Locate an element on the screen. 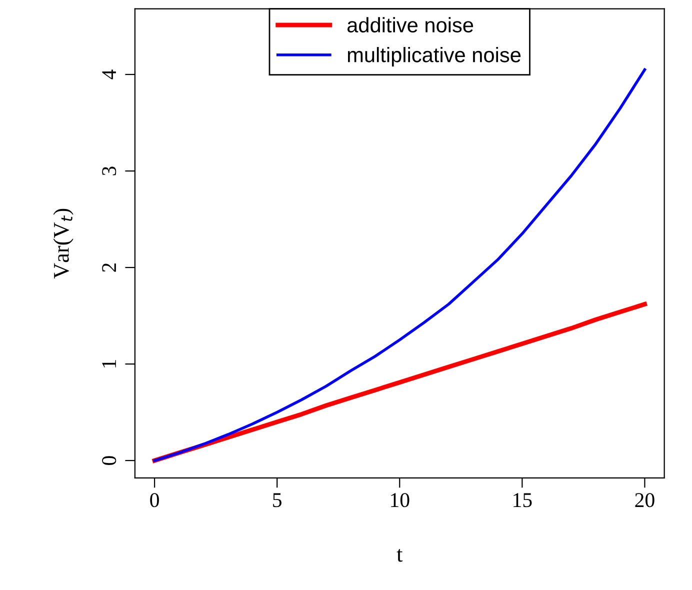 This screenshot has width=692, height=590. y-tick-label: 0 is located at coordinates (109, 460).